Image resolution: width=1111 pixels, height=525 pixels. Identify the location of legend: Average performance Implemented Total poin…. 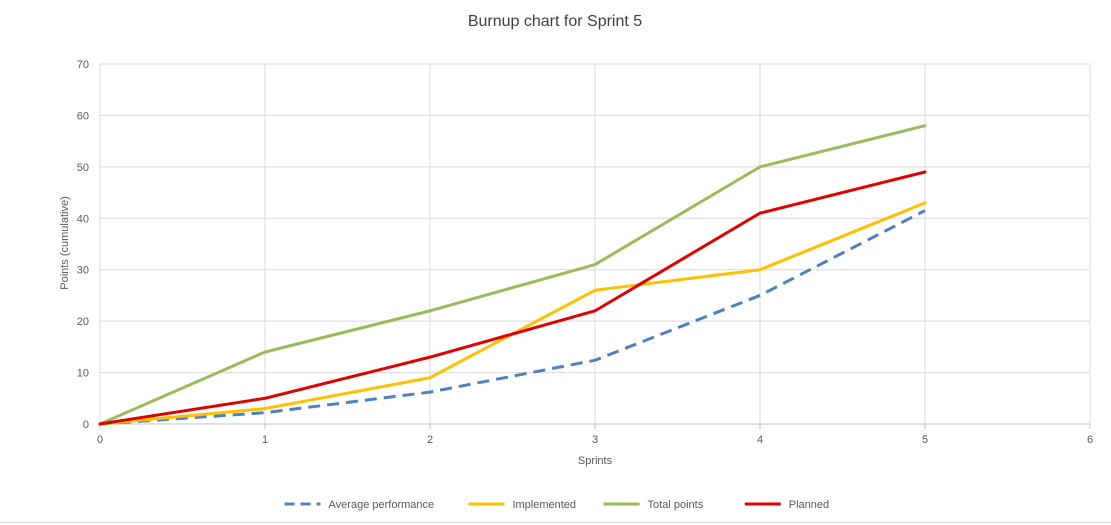
(556, 505).